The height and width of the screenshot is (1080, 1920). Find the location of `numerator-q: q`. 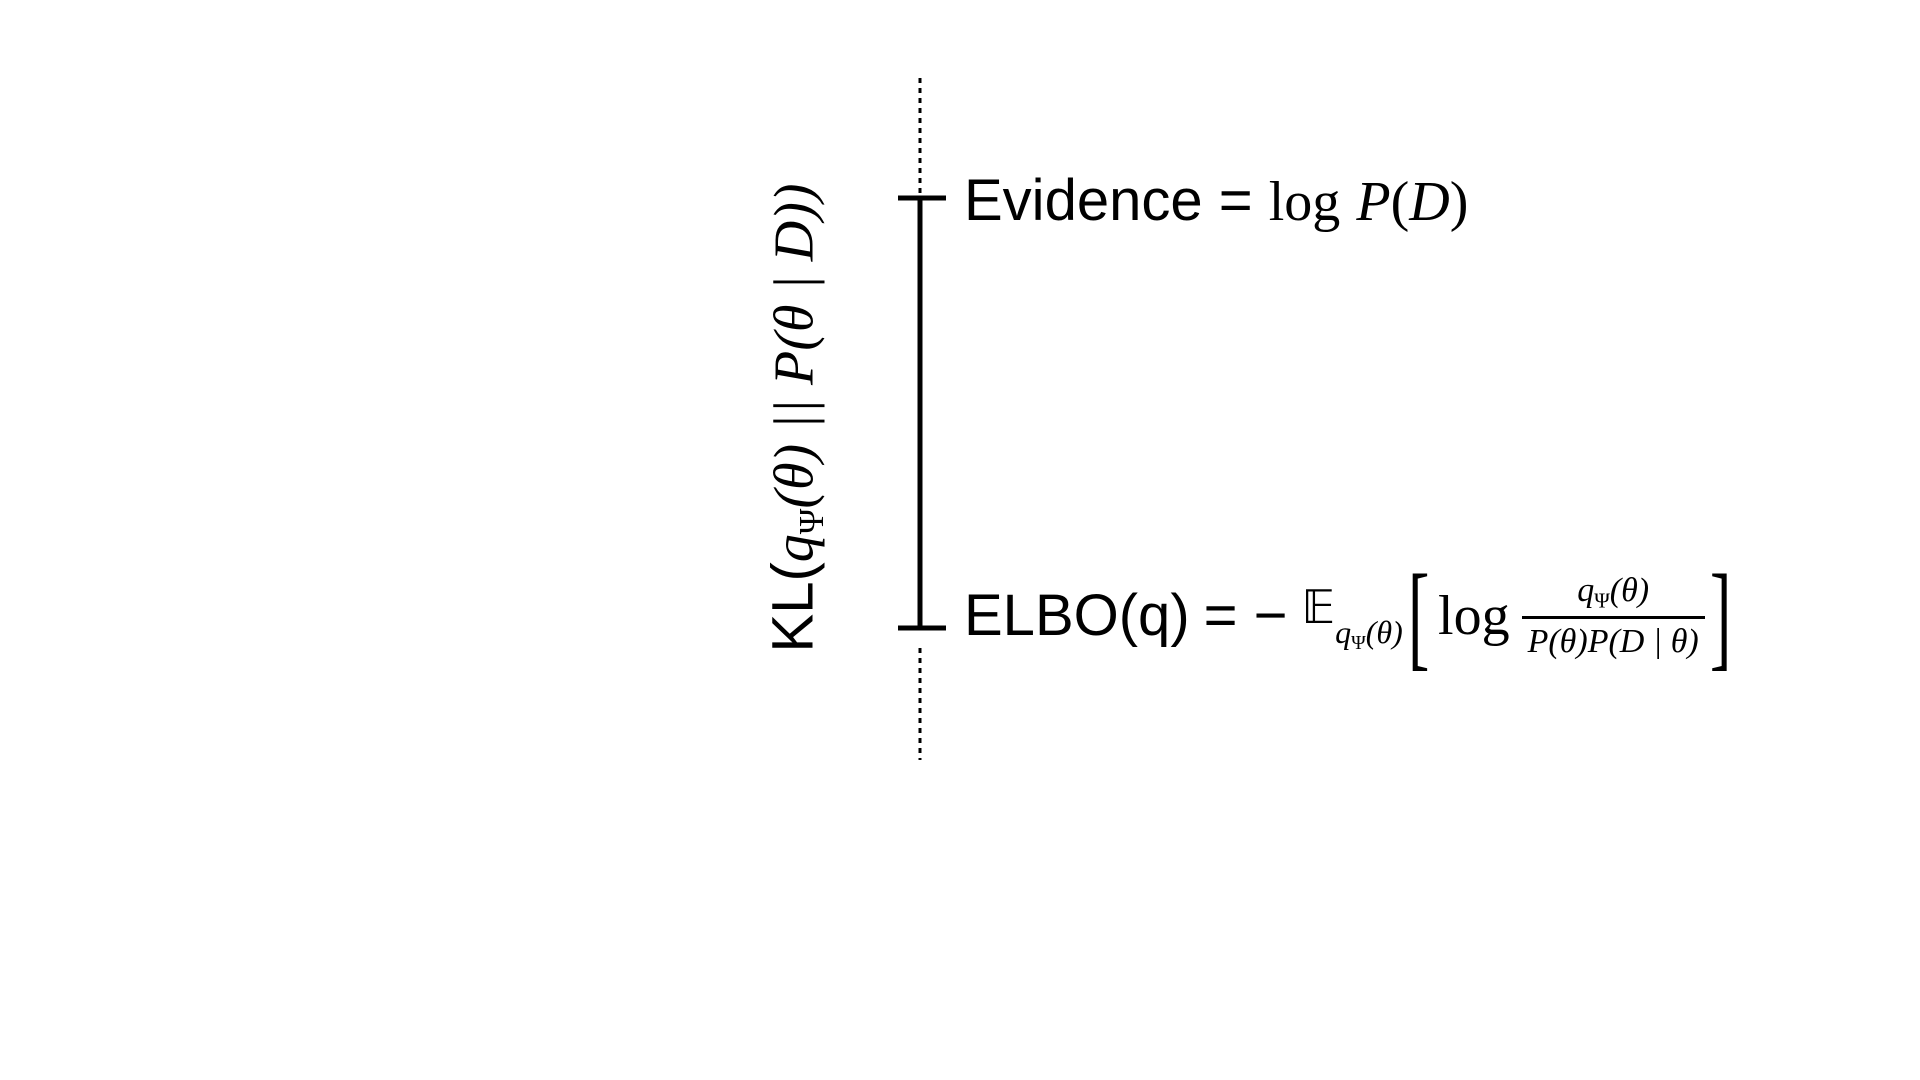

numerator-q: q is located at coordinates (1586, 591).